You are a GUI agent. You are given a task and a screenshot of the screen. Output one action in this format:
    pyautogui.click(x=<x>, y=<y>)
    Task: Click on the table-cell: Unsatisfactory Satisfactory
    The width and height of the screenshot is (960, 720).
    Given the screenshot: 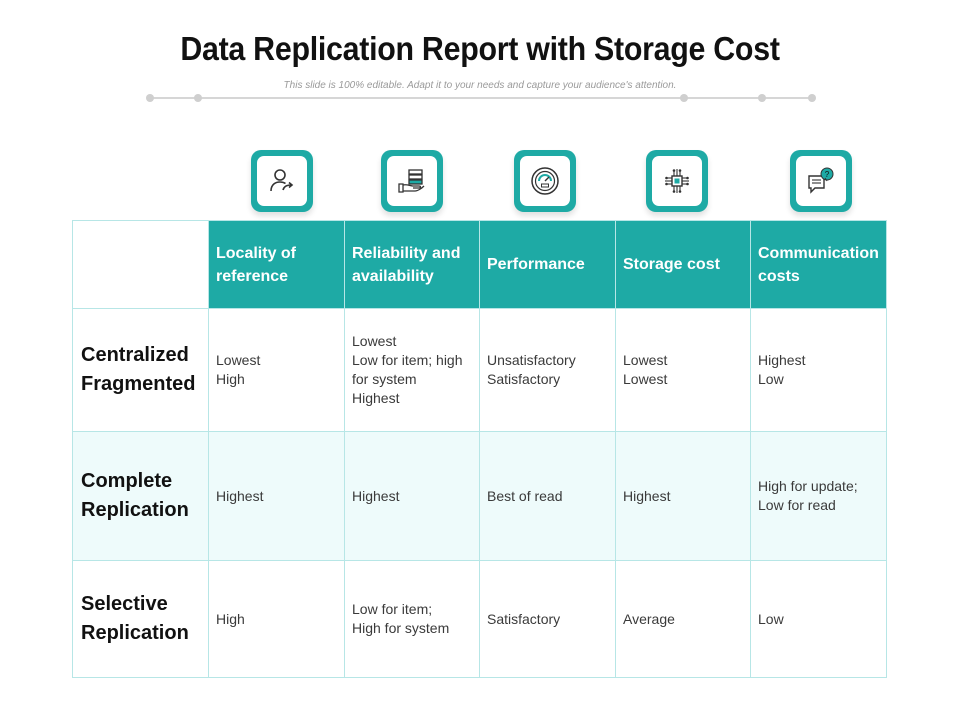 What is the action you would take?
    pyautogui.click(x=547, y=370)
    